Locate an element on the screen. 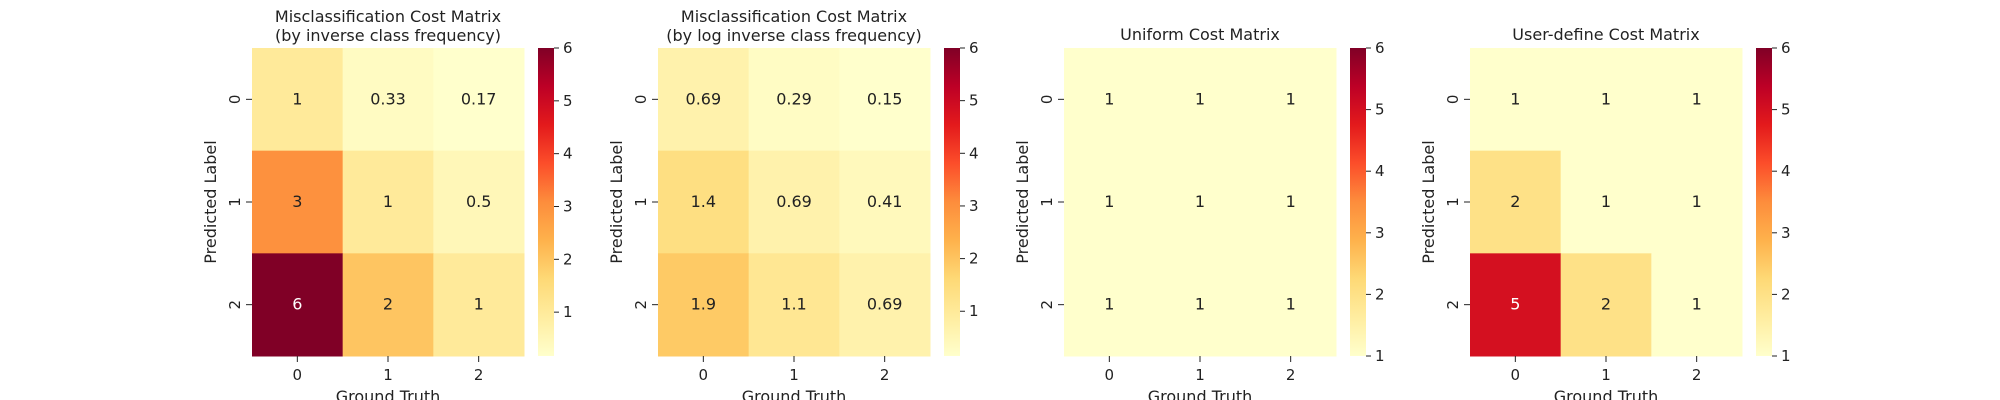 The height and width of the screenshot is (400, 2000). cell-value-label: 1.1 is located at coordinates (793, 304).